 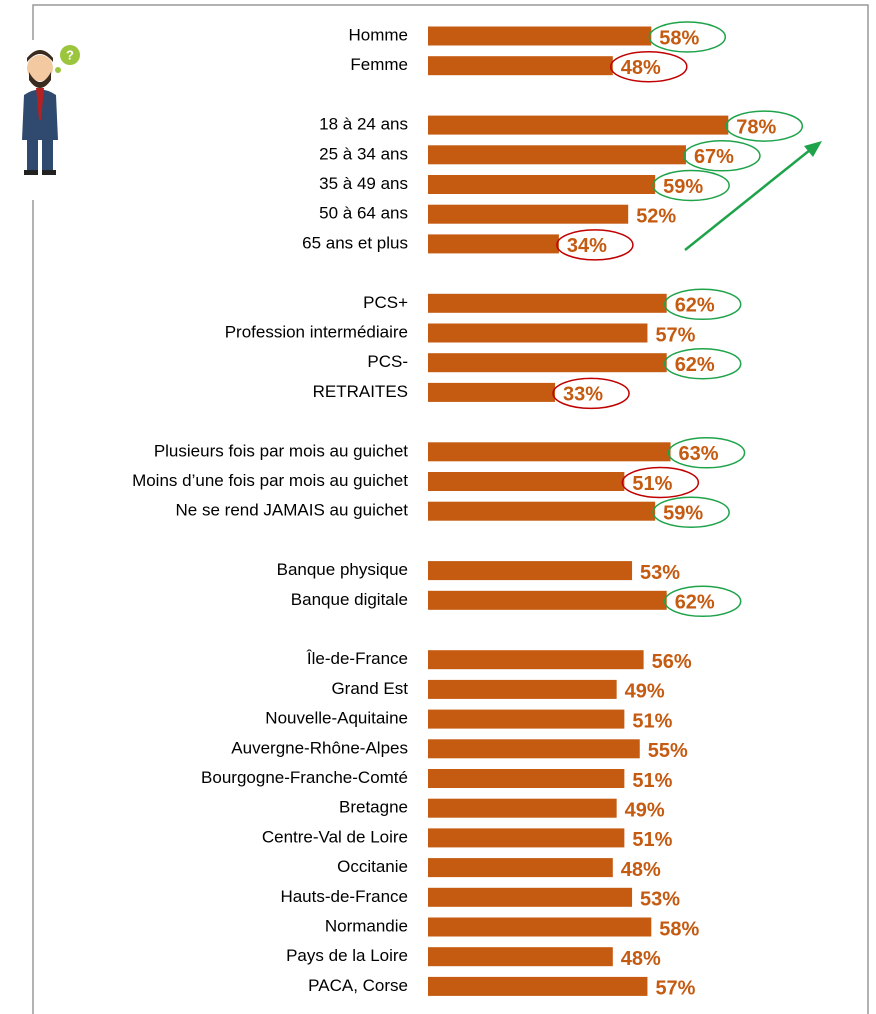 What do you see at coordinates (357, 658) in the screenshot?
I see `category-label: Île-de-France` at bounding box center [357, 658].